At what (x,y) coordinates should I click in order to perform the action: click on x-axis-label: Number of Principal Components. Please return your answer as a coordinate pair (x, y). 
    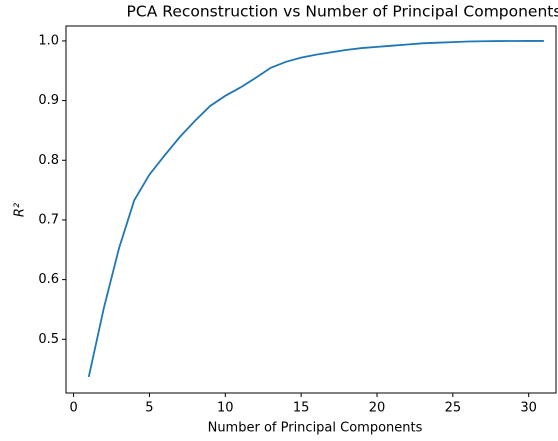
    Looking at the image, I should click on (315, 428).